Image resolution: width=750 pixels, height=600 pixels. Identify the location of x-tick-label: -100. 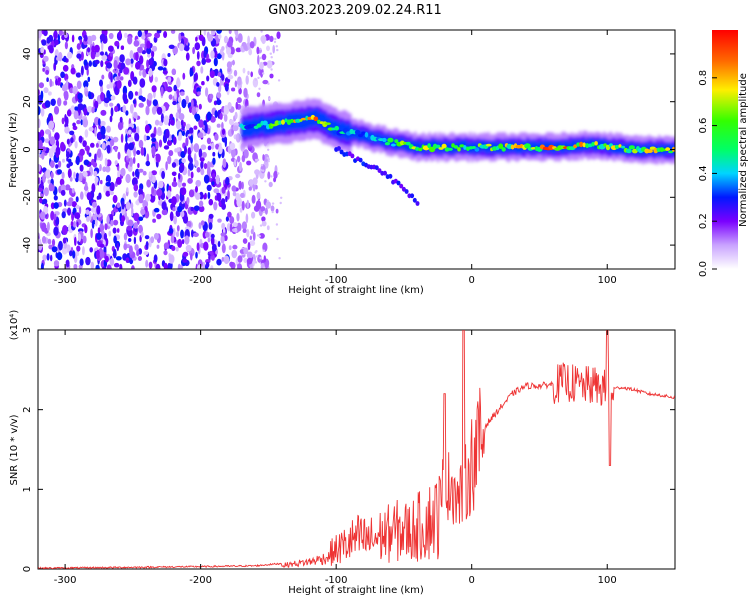
(336, 280).